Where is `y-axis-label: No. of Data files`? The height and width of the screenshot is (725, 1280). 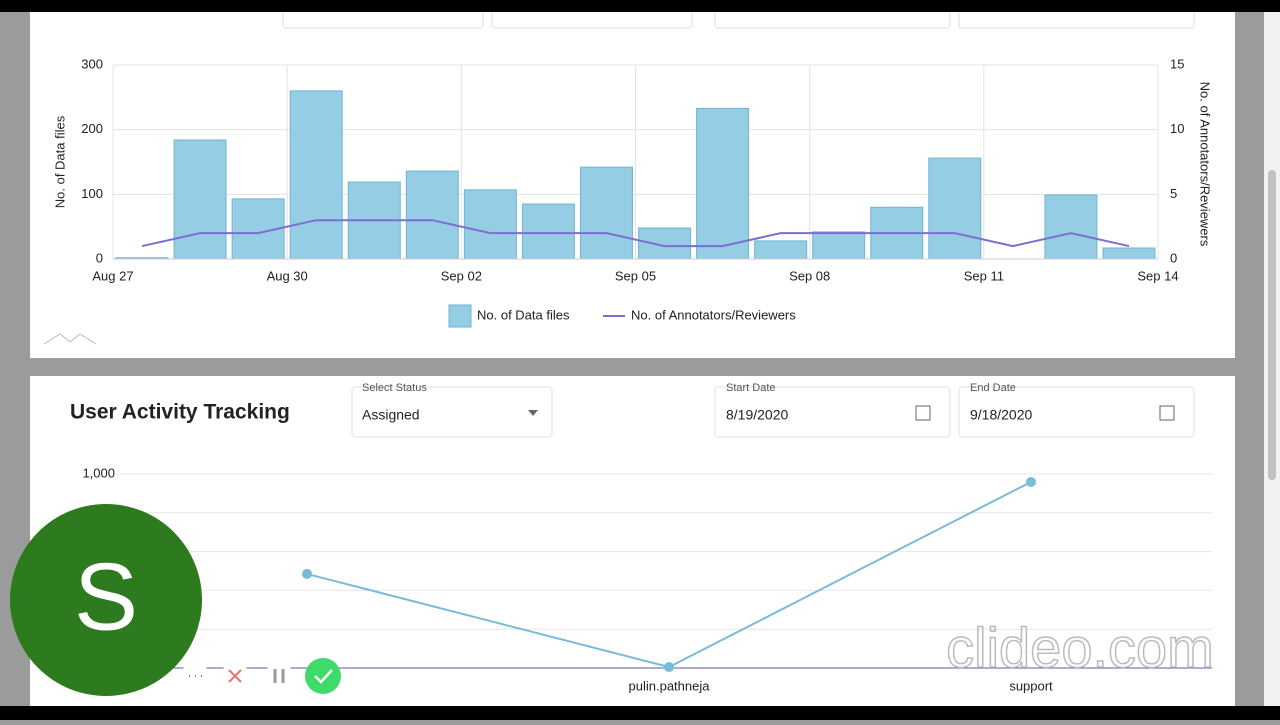
y-axis-label: No. of Data files is located at coordinates (59, 161).